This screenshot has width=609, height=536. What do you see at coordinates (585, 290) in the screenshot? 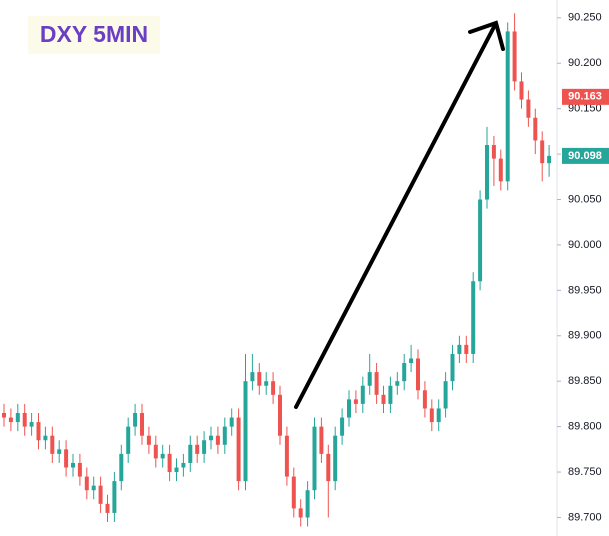
I see `y-tick-label: 89.950` at bounding box center [585, 290].